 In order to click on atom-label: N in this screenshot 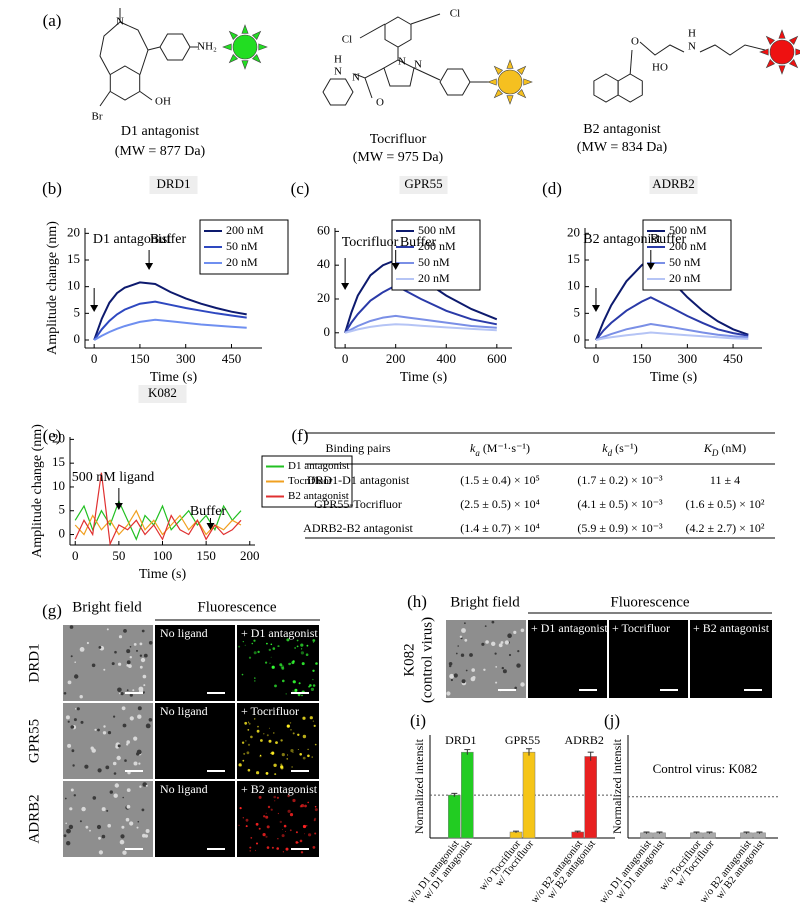, I will do `click(356, 78)`.